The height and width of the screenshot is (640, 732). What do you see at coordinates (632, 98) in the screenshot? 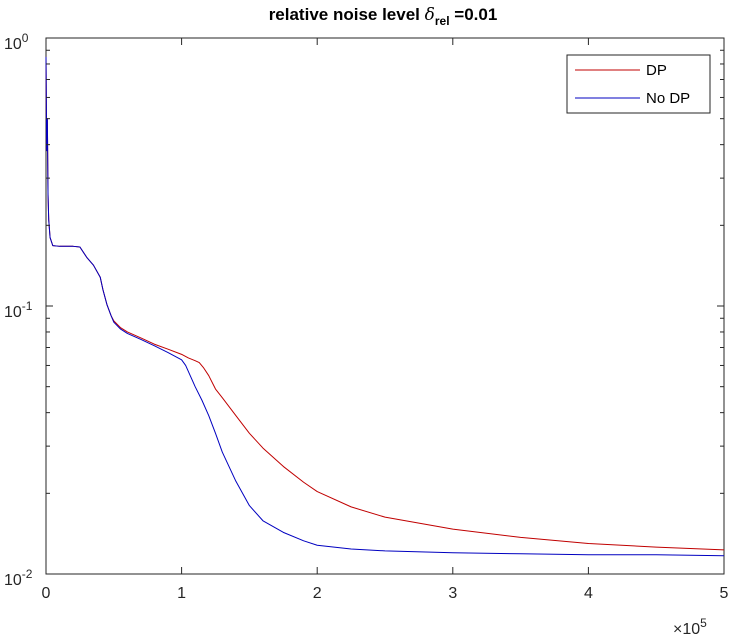
I see `legend-entry: No DP` at bounding box center [632, 98].